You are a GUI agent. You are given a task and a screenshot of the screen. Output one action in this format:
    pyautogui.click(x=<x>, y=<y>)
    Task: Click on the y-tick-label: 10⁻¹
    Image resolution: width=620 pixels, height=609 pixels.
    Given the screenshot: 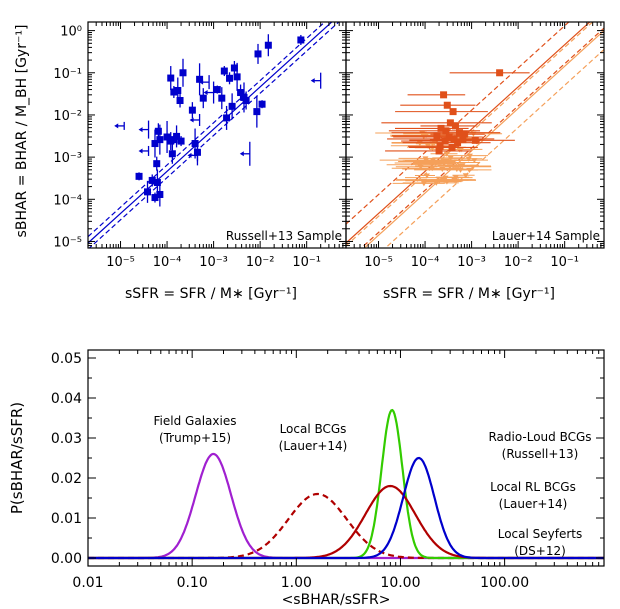 What is the action you would take?
    pyautogui.click(x=67, y=74)
    